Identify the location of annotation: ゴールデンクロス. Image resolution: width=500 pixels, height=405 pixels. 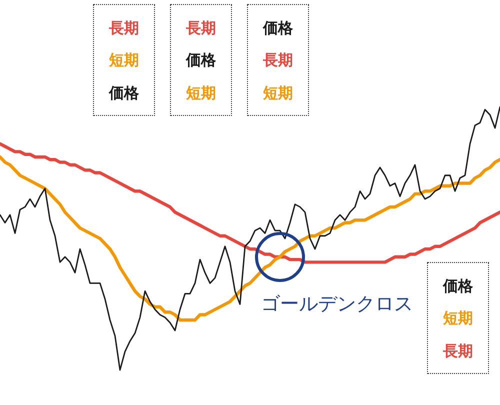
(337, 303).